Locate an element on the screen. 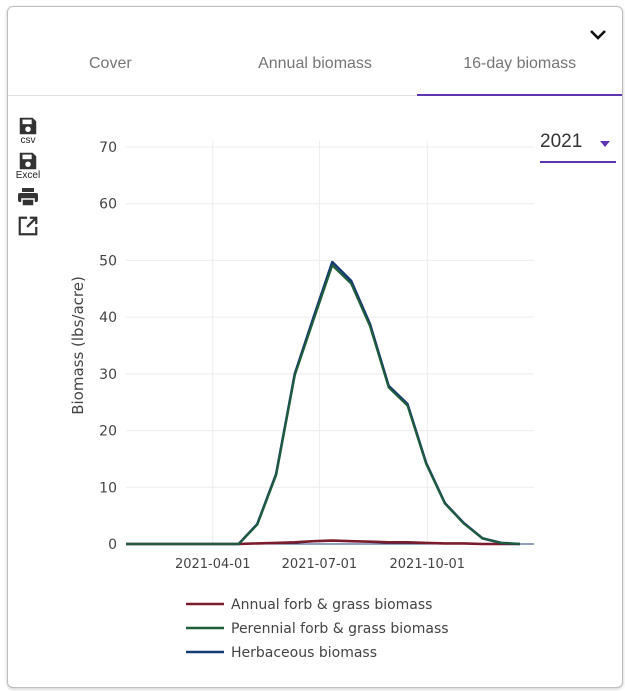 The image size is (625, 691). chevron-down-icon is located at coordinates (598, 35).